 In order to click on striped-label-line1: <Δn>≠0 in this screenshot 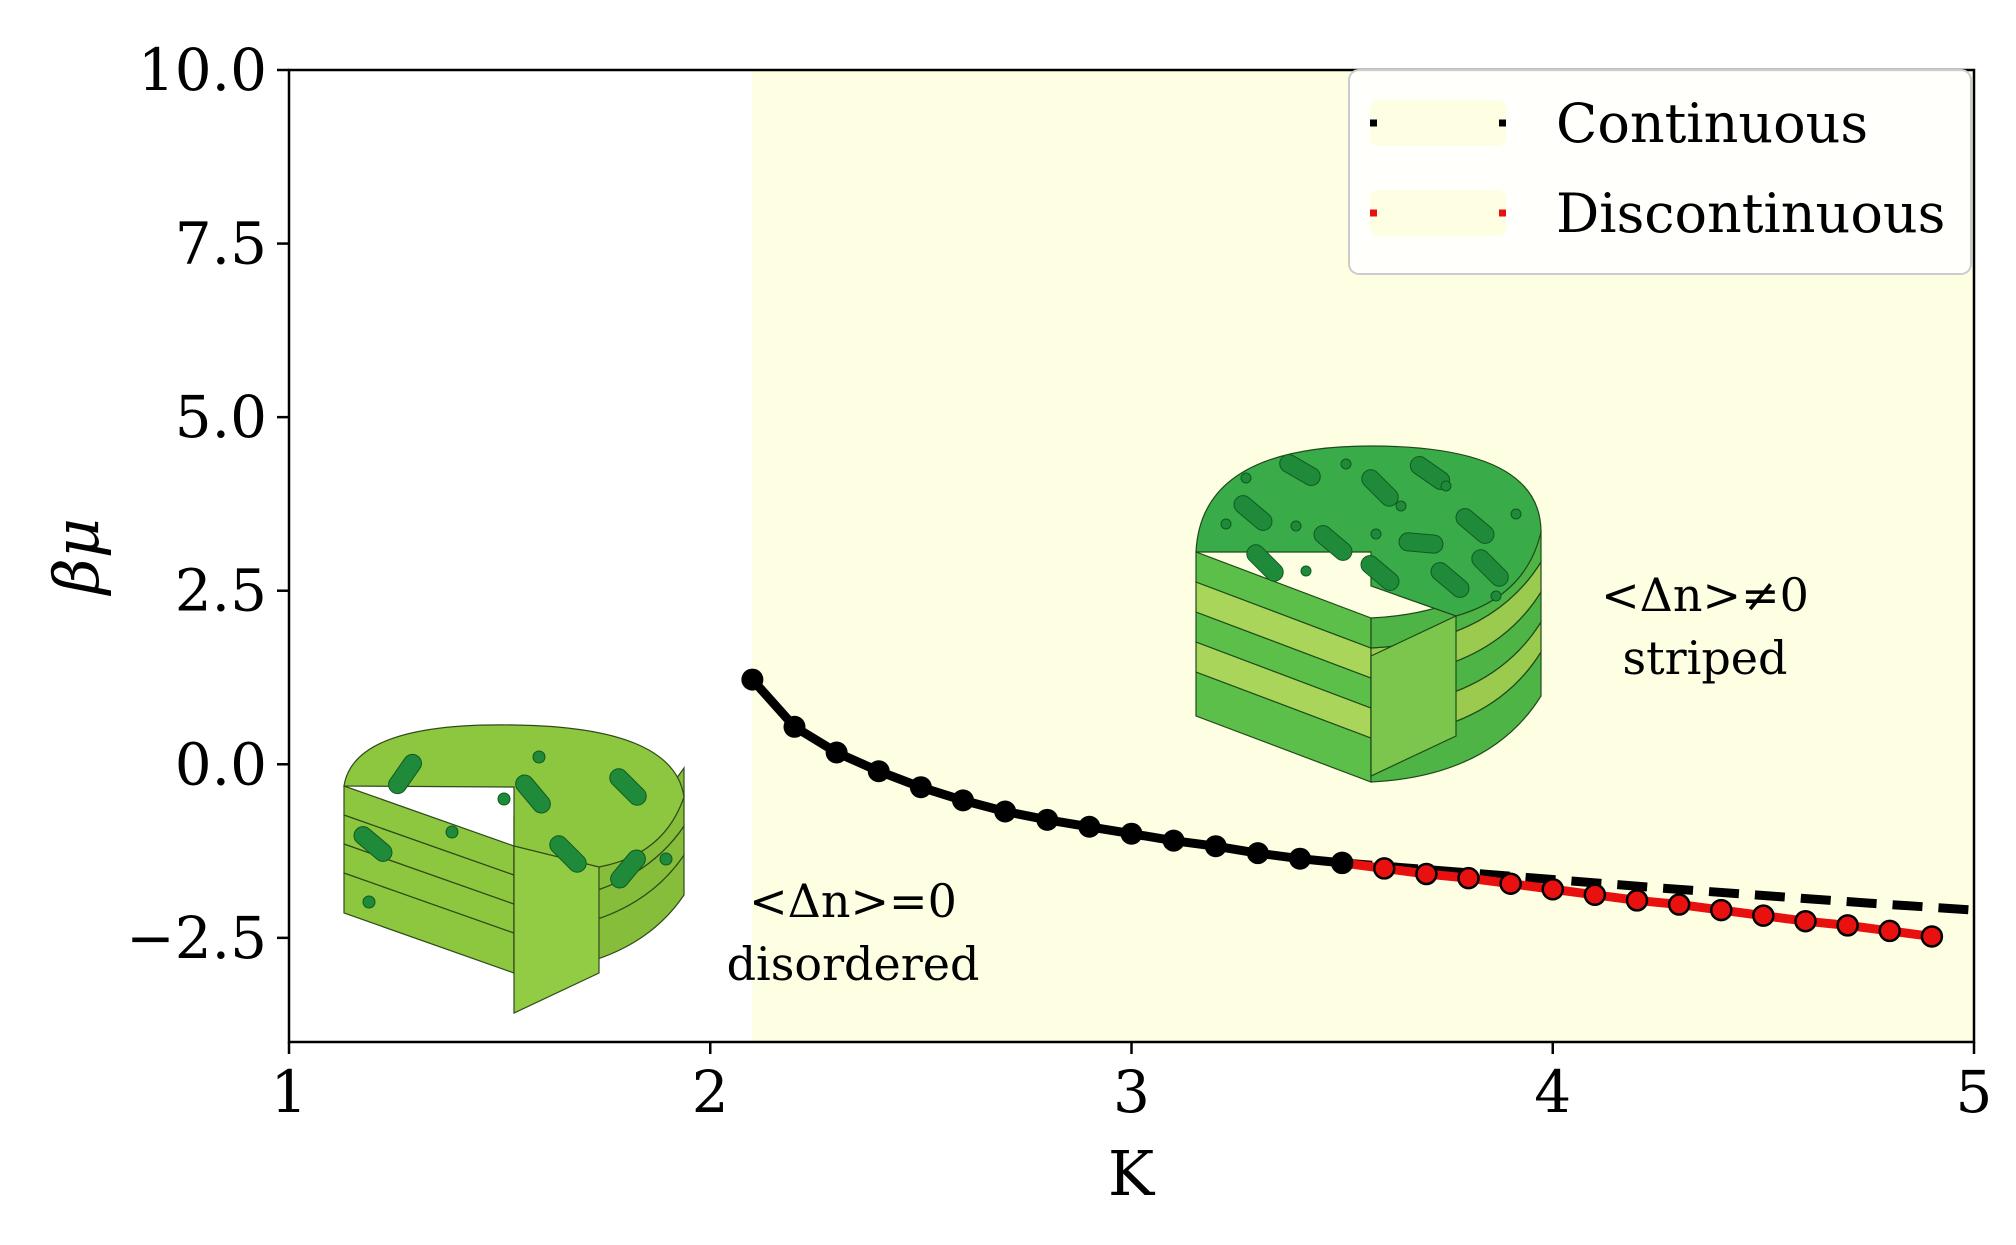, I will do `click(1705, 595)`.